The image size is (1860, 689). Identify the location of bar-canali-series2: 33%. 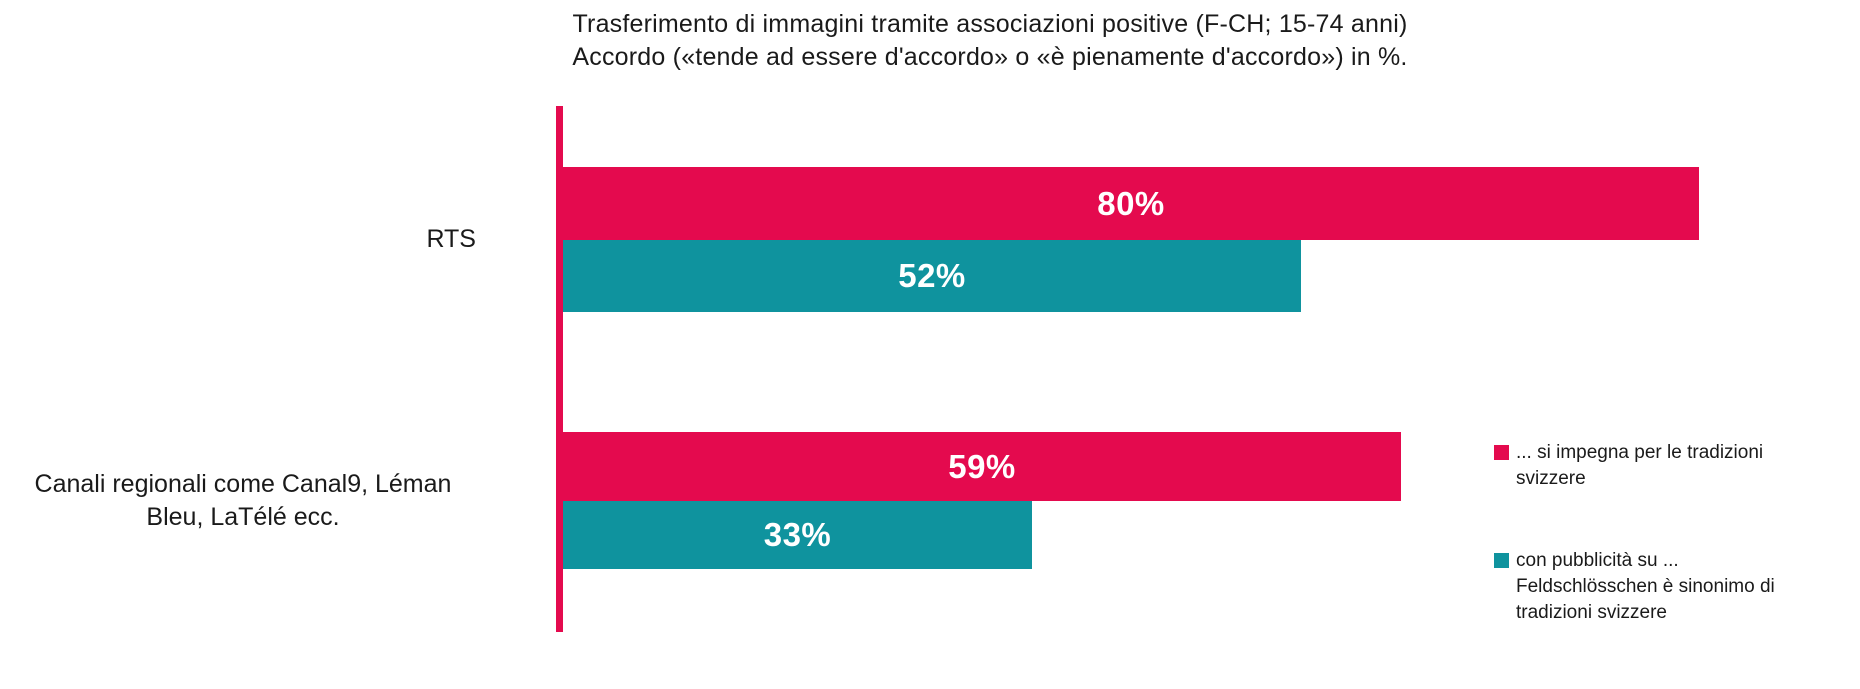
(797, 535).